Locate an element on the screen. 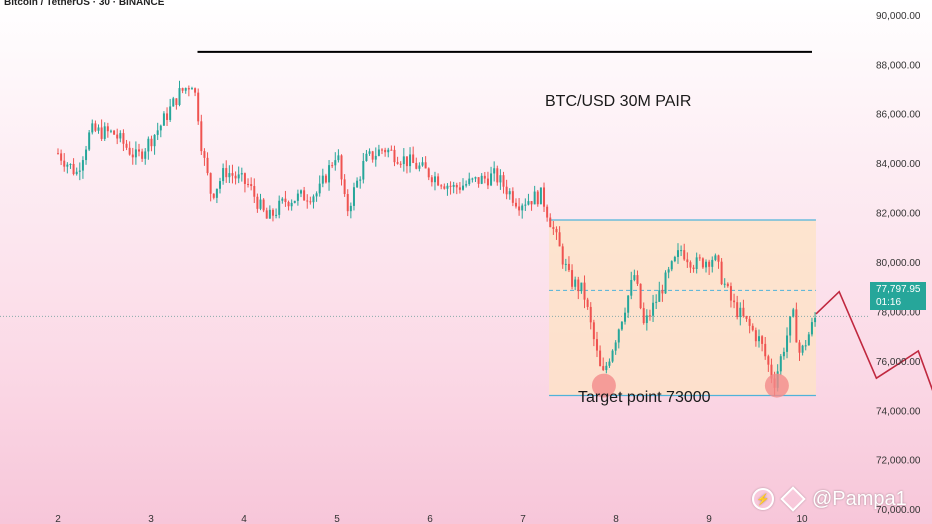 This screenshot has width=932, height=524. x-tick-label: 6 is located at coordinates (430, 519).